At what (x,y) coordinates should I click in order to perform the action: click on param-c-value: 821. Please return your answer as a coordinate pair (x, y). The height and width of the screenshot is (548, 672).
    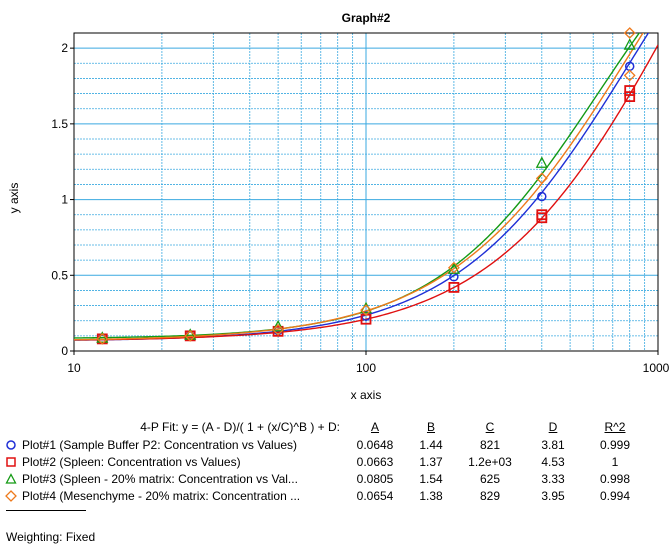
    Looking at the image, I should click on (490, 445).